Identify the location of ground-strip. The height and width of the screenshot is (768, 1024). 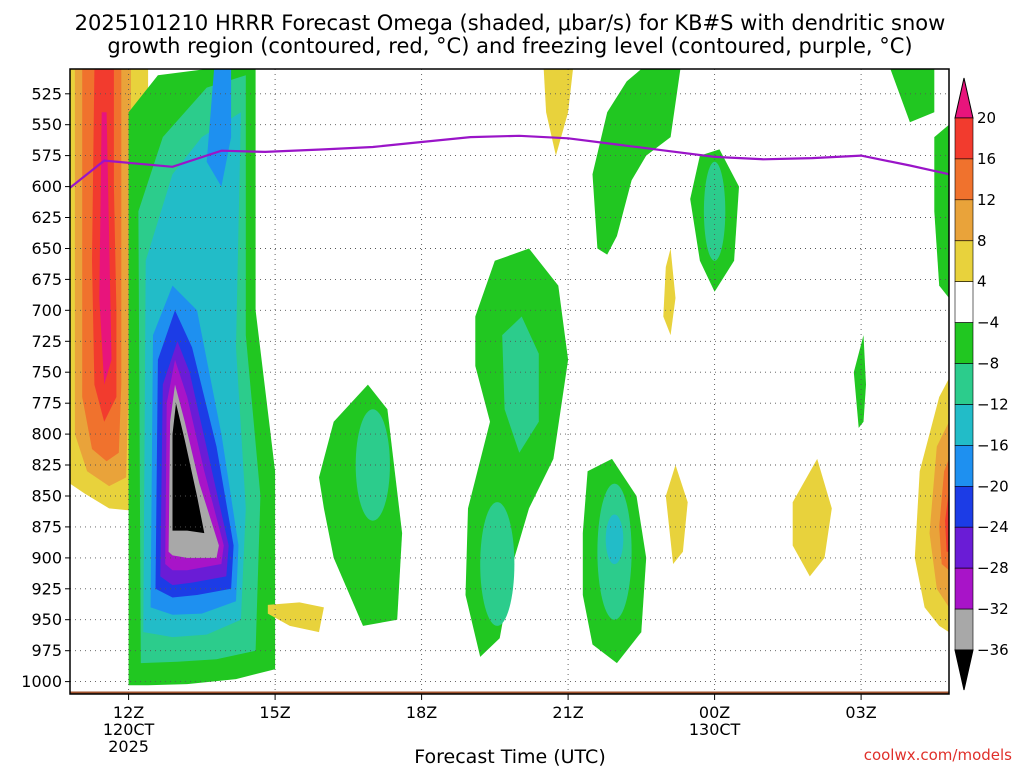
(509, 692).